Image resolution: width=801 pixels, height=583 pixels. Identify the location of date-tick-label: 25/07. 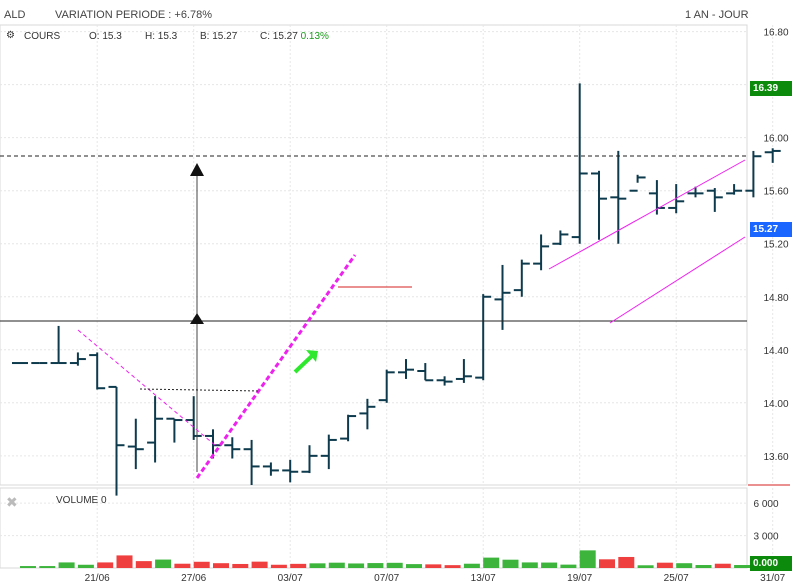
(676, 578).